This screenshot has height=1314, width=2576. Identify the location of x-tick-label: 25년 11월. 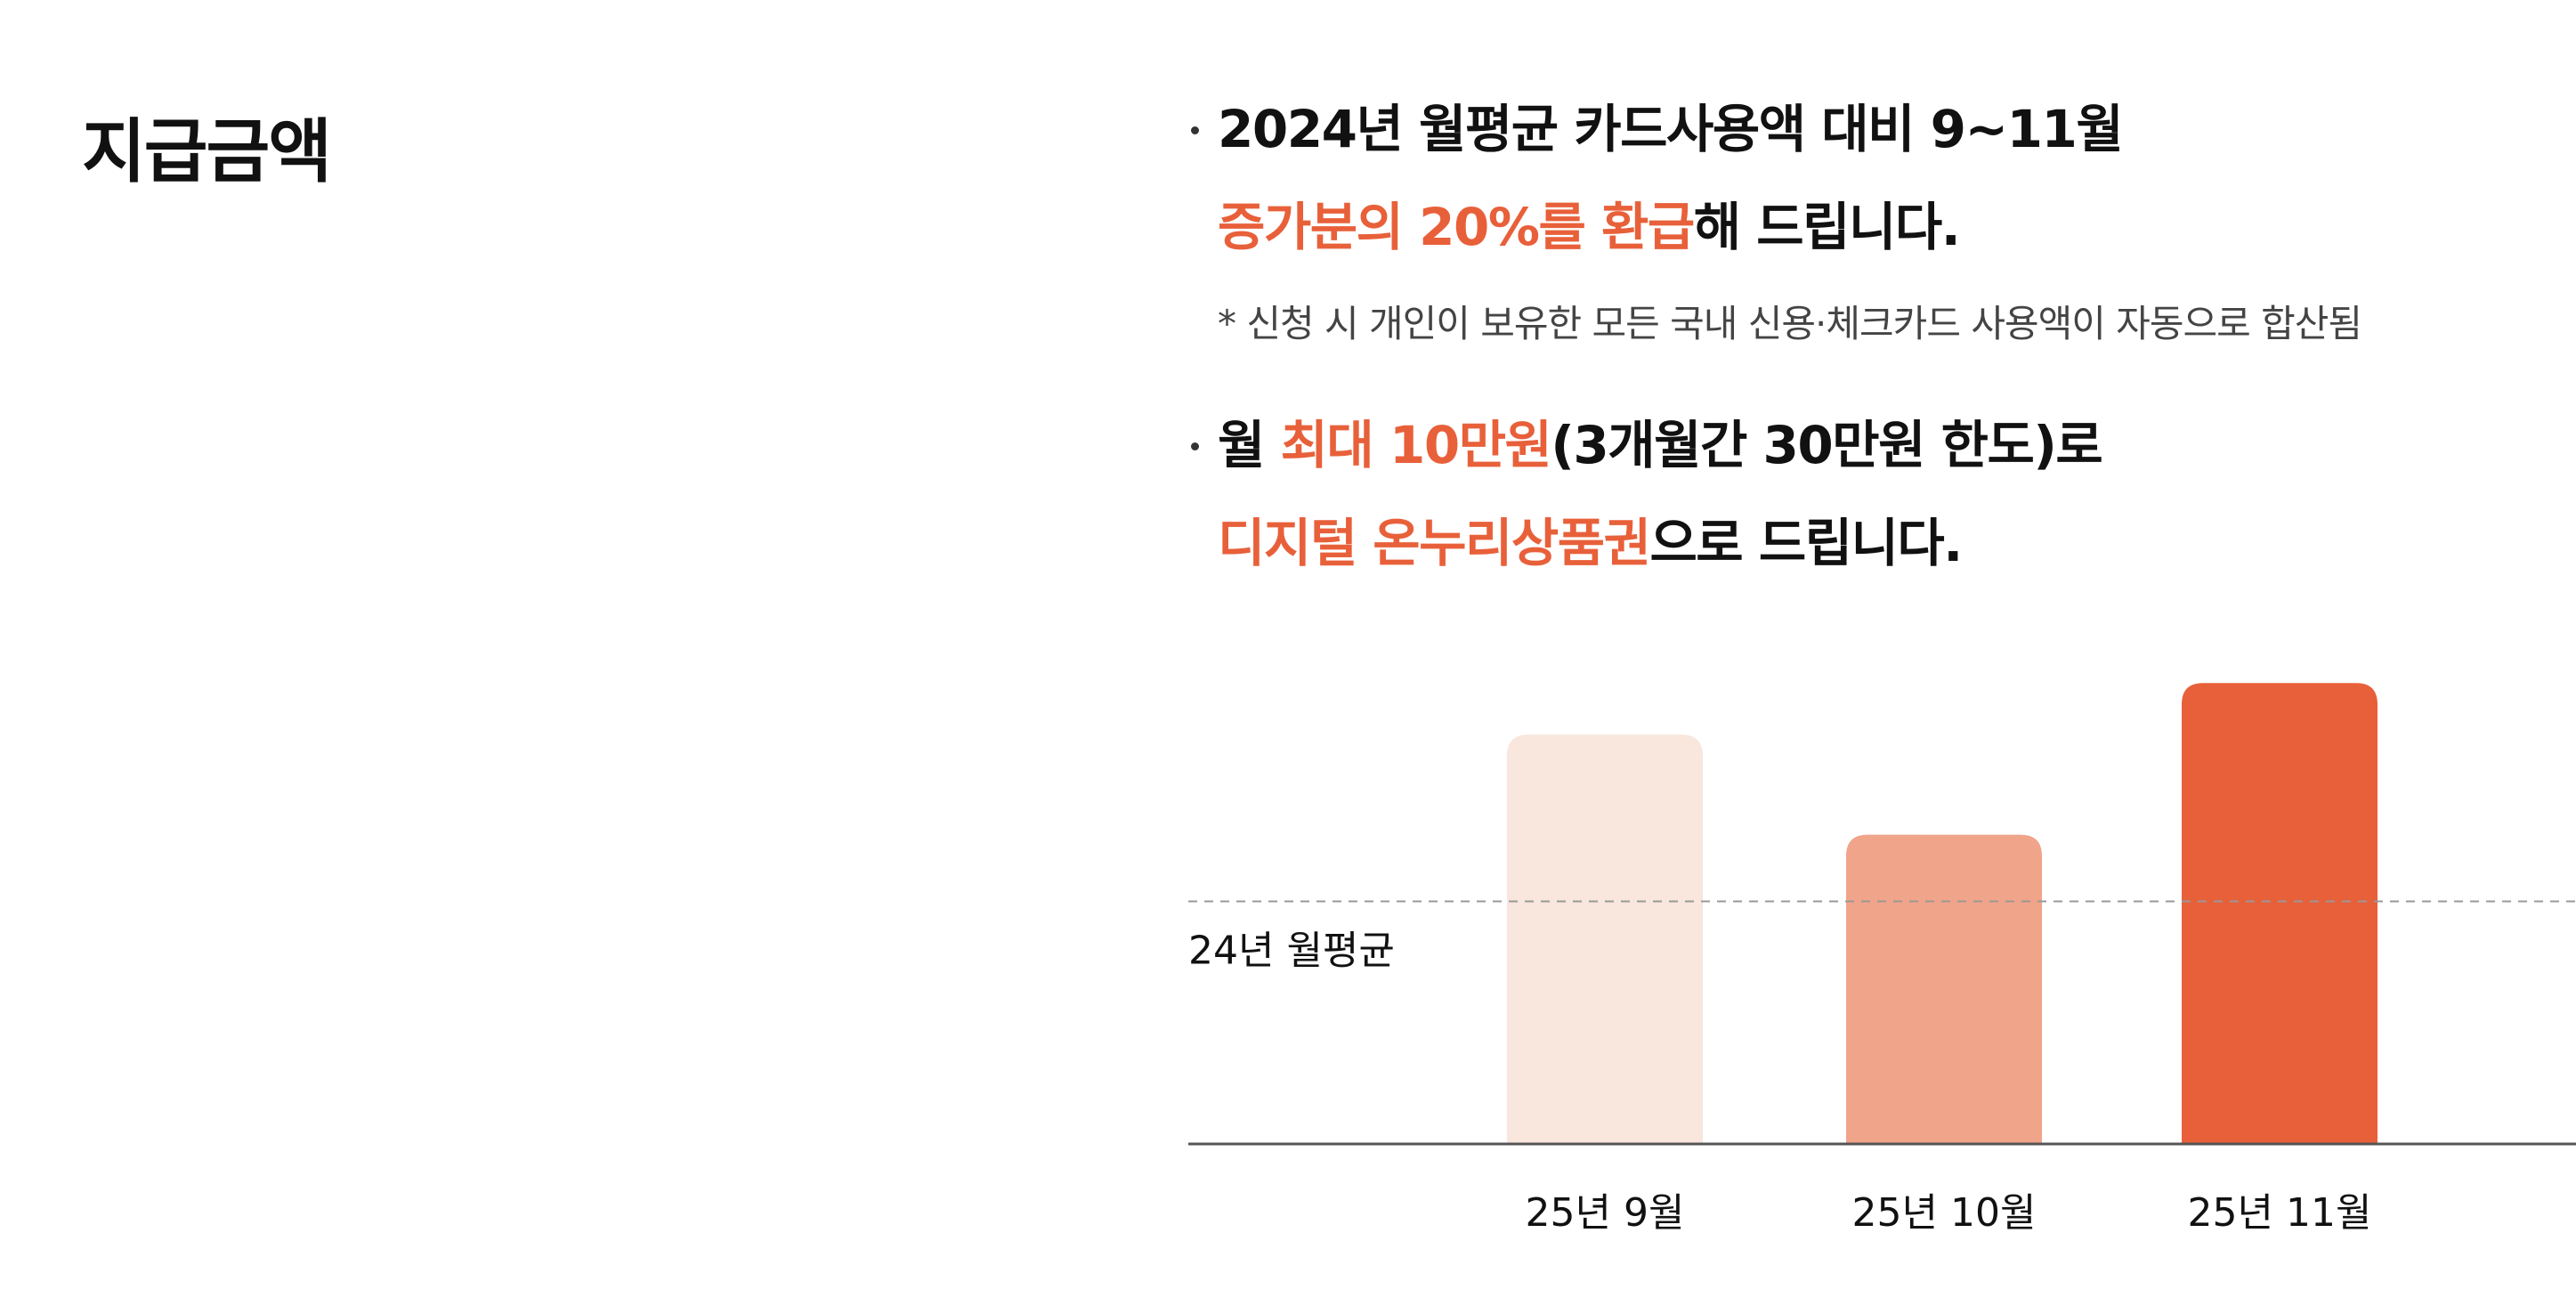
(2280, 1213).